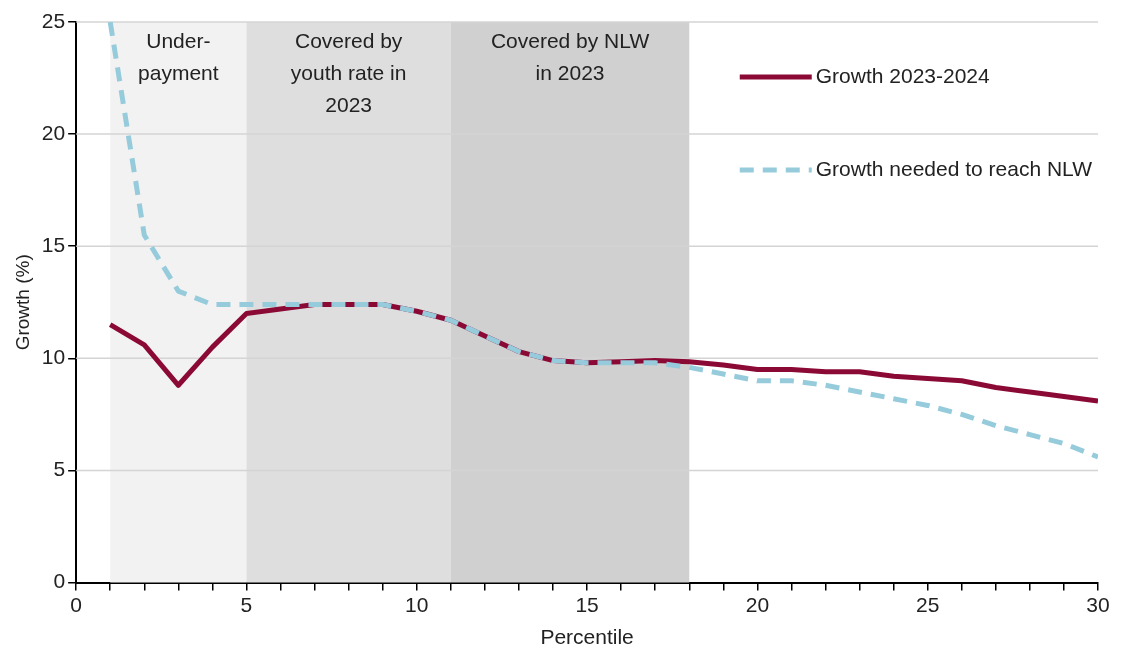 Image resolution: width=1130 pixels, height=659 pixels. Describe the element at coordinates (59, 469) in the screenshot. I see `y-tick-label: 5` at that location.